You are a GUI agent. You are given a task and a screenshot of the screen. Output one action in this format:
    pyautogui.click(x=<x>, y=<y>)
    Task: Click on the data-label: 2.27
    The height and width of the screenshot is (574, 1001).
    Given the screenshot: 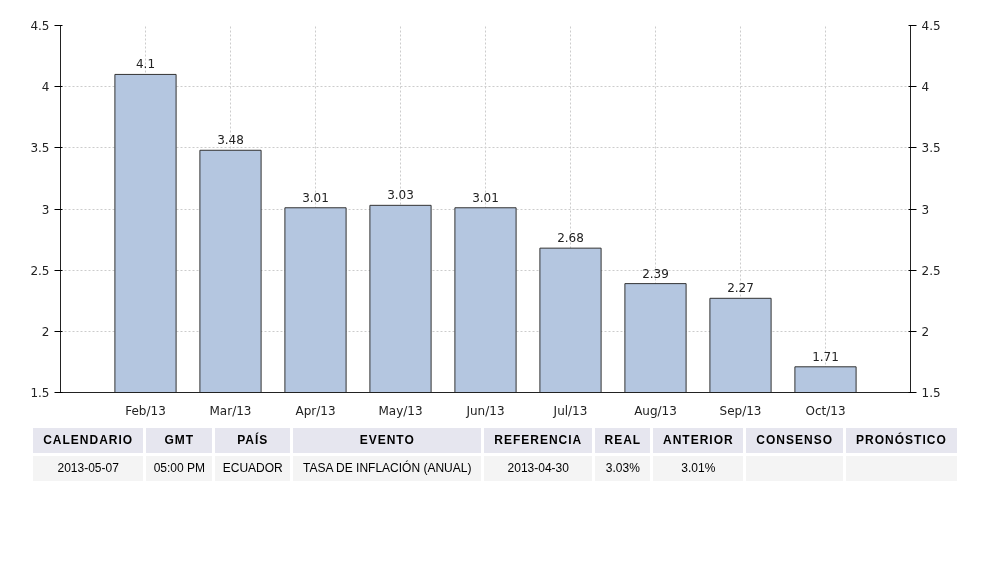 What is the action you would take?
    pyautogui.click(x=740, y=288)
    